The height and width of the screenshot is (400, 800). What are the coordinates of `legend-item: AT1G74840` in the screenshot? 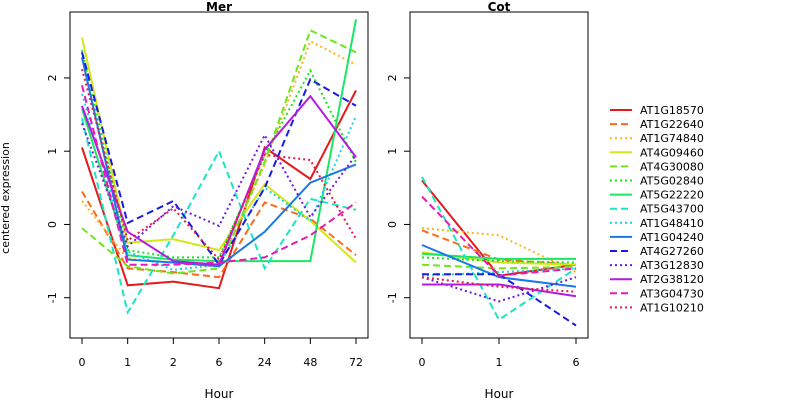 It's located at (657, 138).